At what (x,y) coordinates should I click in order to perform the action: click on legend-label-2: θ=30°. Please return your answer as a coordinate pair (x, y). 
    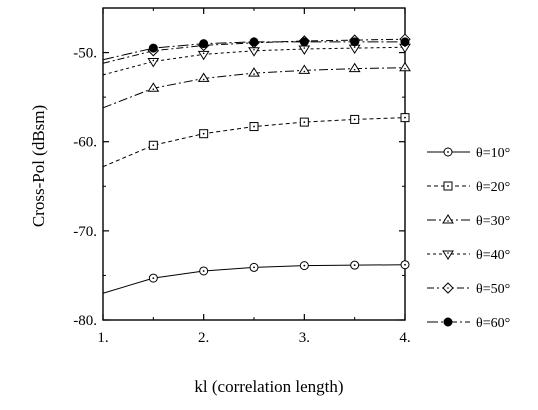
    Looking at the image, I should click on (493, 221).